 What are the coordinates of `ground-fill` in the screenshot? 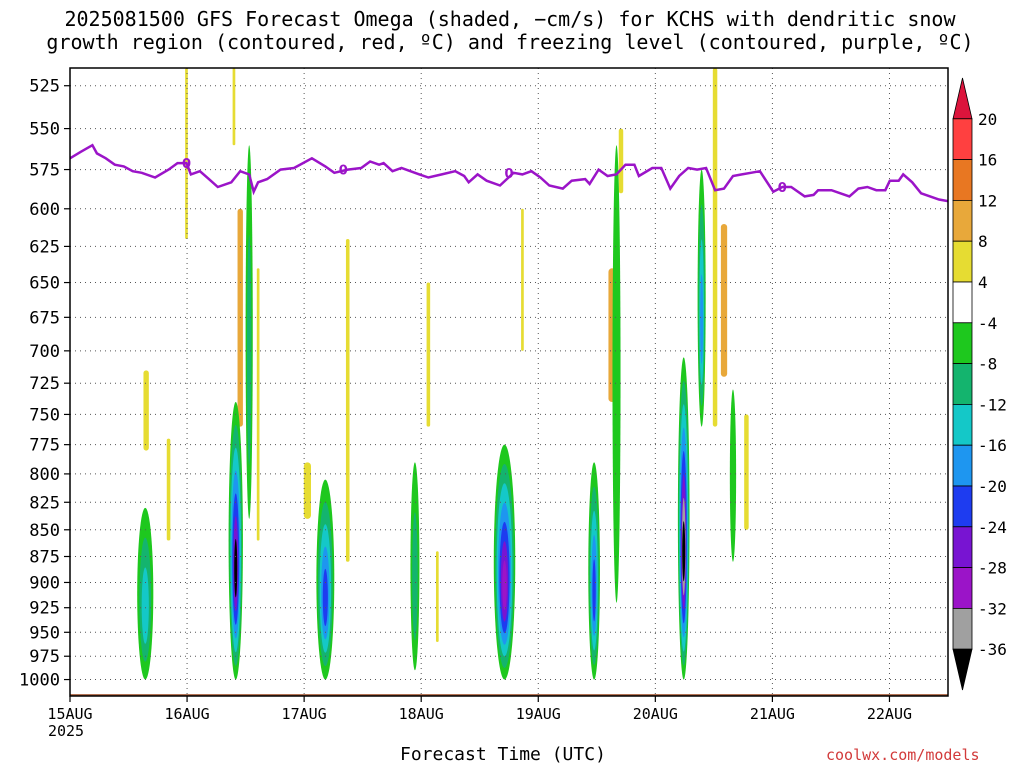 It's located at (509, 695).